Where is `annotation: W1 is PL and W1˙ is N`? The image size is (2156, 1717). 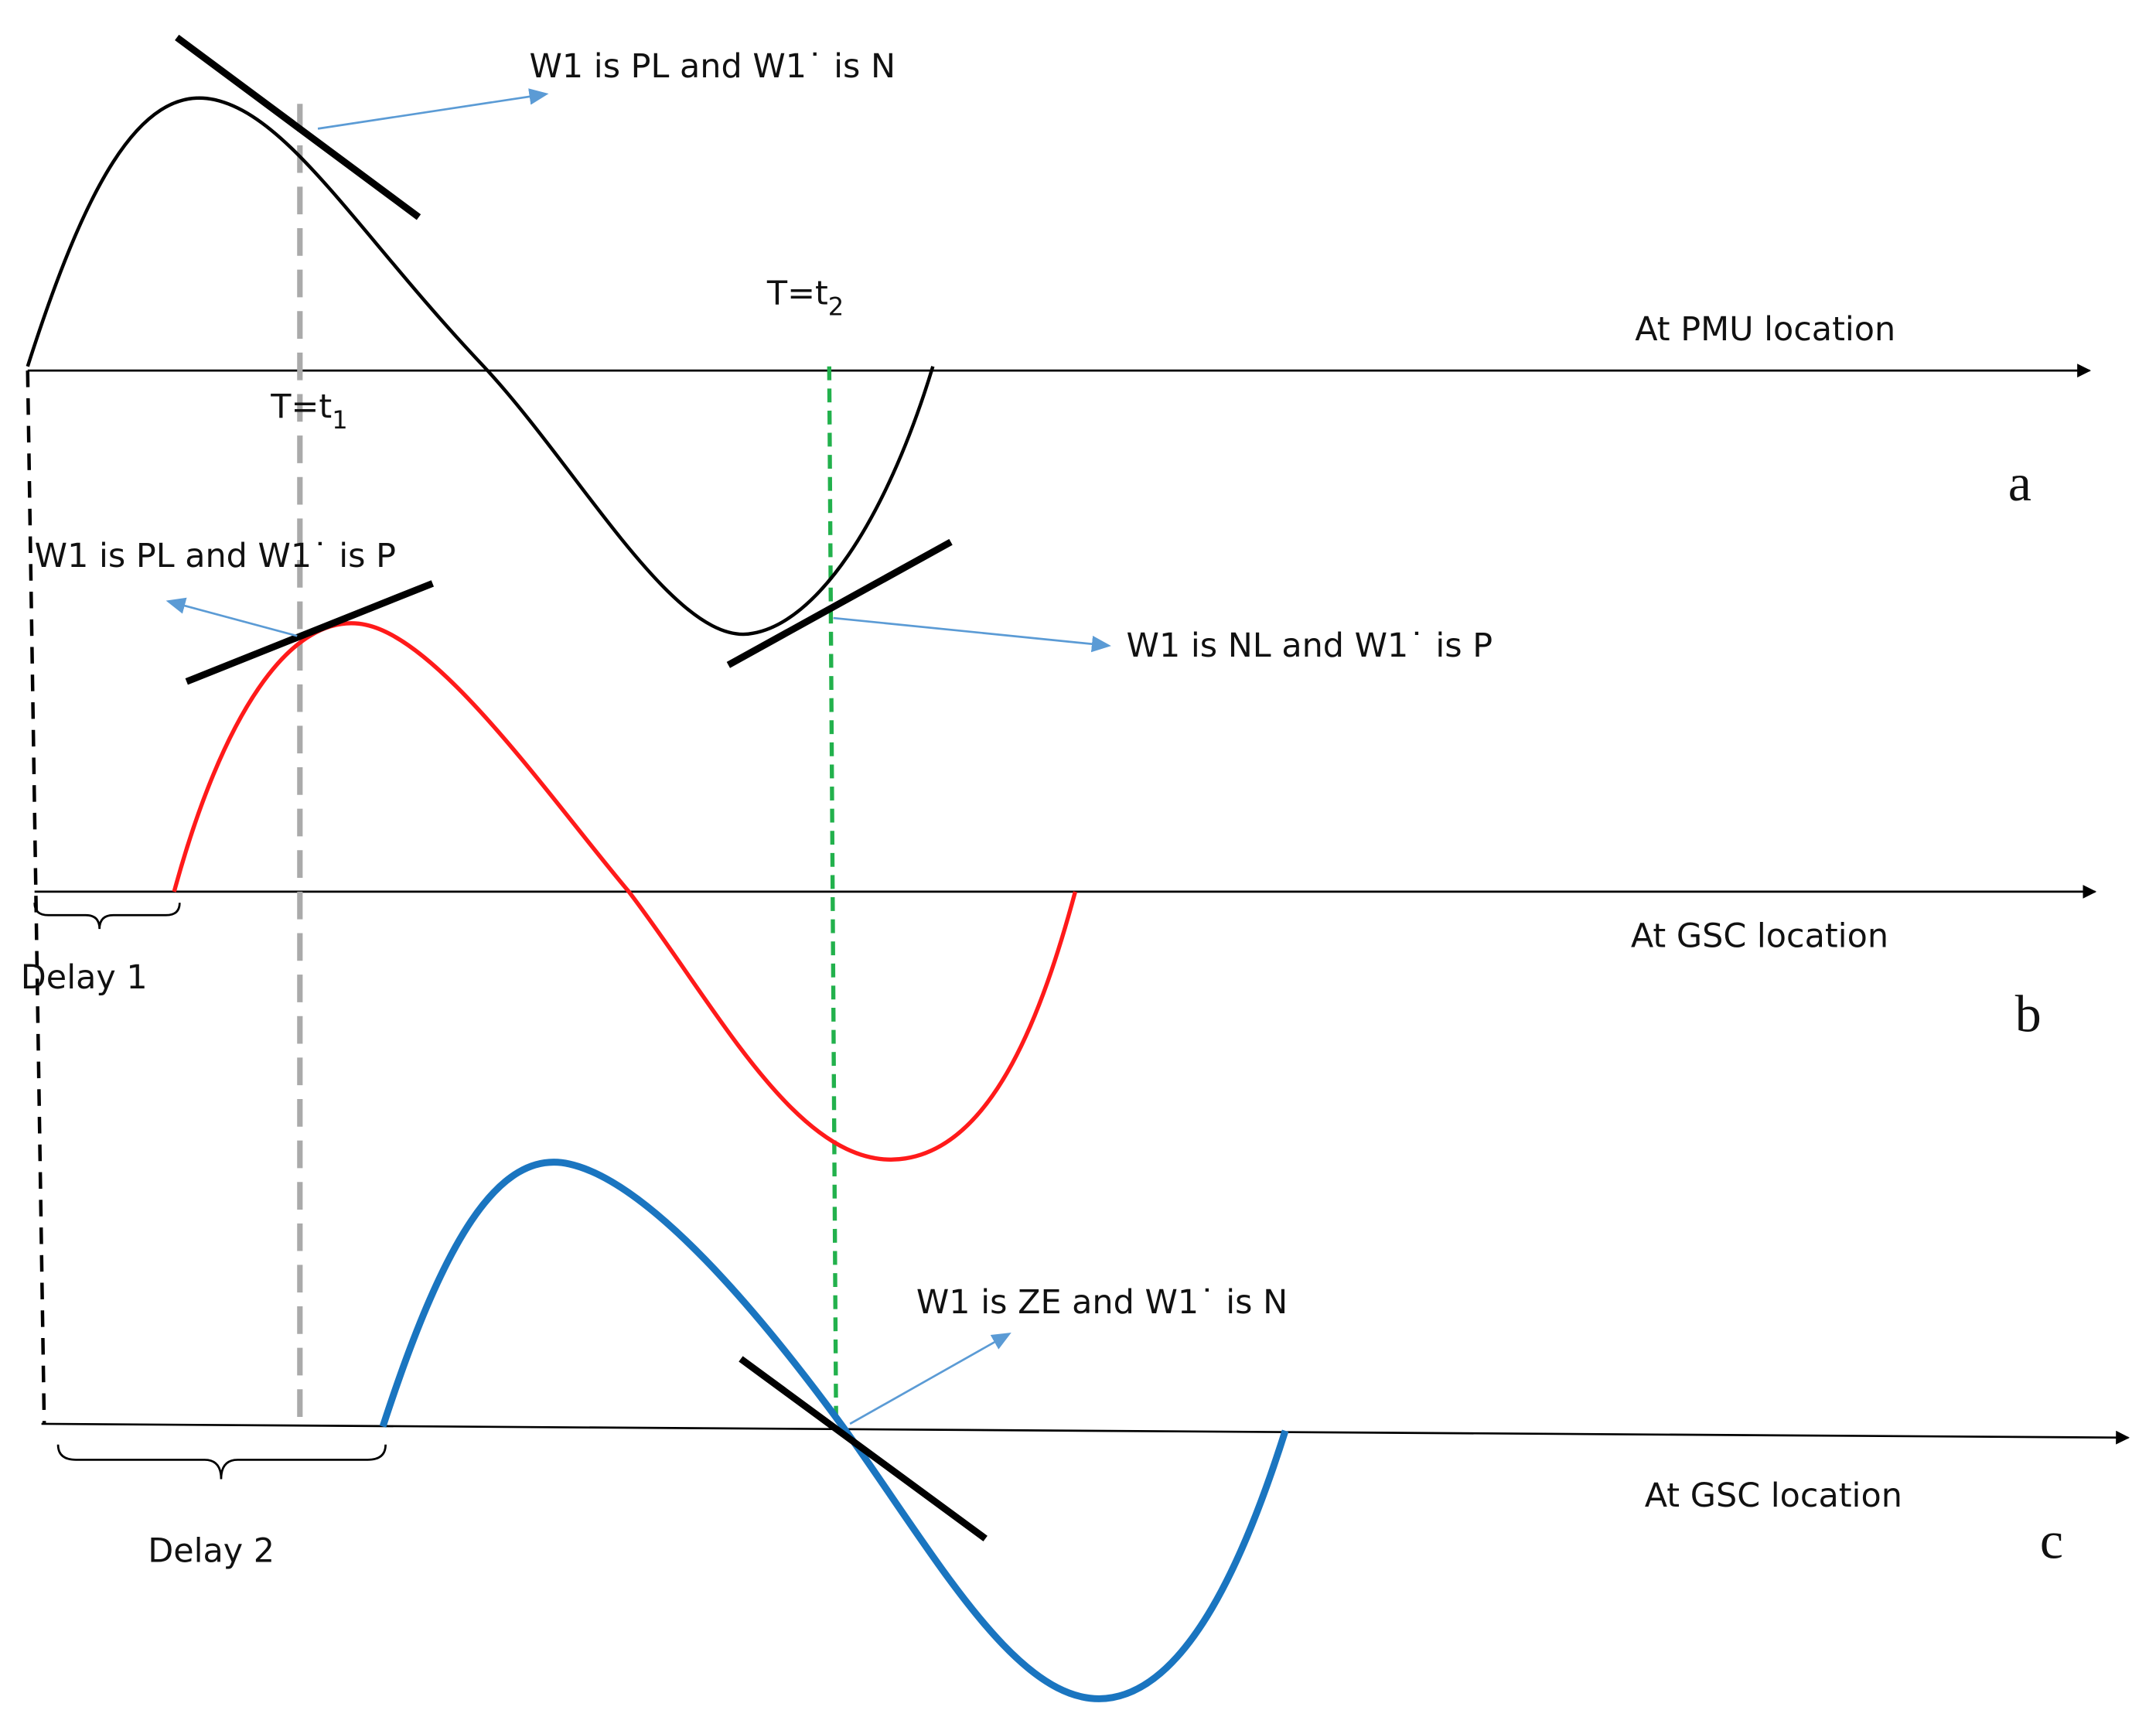
annotation: W1 is PL and W1˙ is N is located at coordinates (712, 66).